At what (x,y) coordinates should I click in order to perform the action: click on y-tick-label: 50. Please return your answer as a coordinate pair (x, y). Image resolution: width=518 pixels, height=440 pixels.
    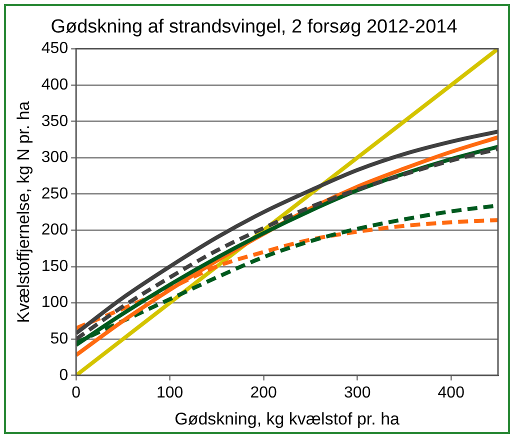
    Looking at the image, I should click on (59, 339).